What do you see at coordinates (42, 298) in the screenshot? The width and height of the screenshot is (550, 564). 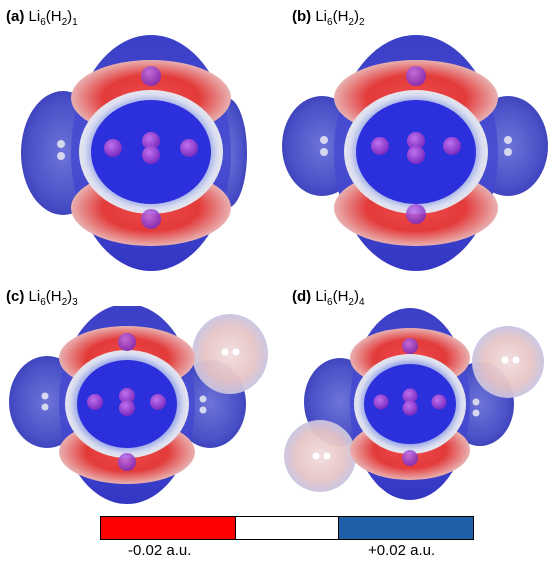 I see `panel-c-label: (c) Li6(H2)3` at bounding box center [42, 298].